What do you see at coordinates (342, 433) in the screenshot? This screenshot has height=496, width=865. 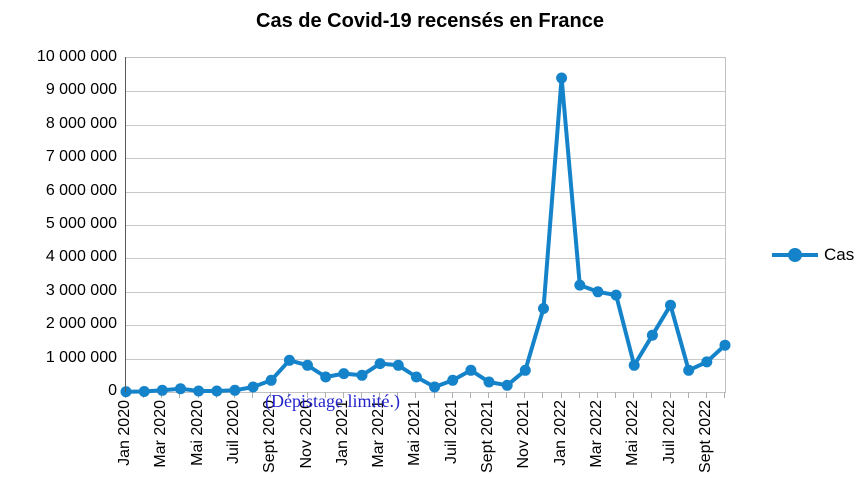 I see `x-tick-label: Jan 2021` at bounding box center [342, 433].